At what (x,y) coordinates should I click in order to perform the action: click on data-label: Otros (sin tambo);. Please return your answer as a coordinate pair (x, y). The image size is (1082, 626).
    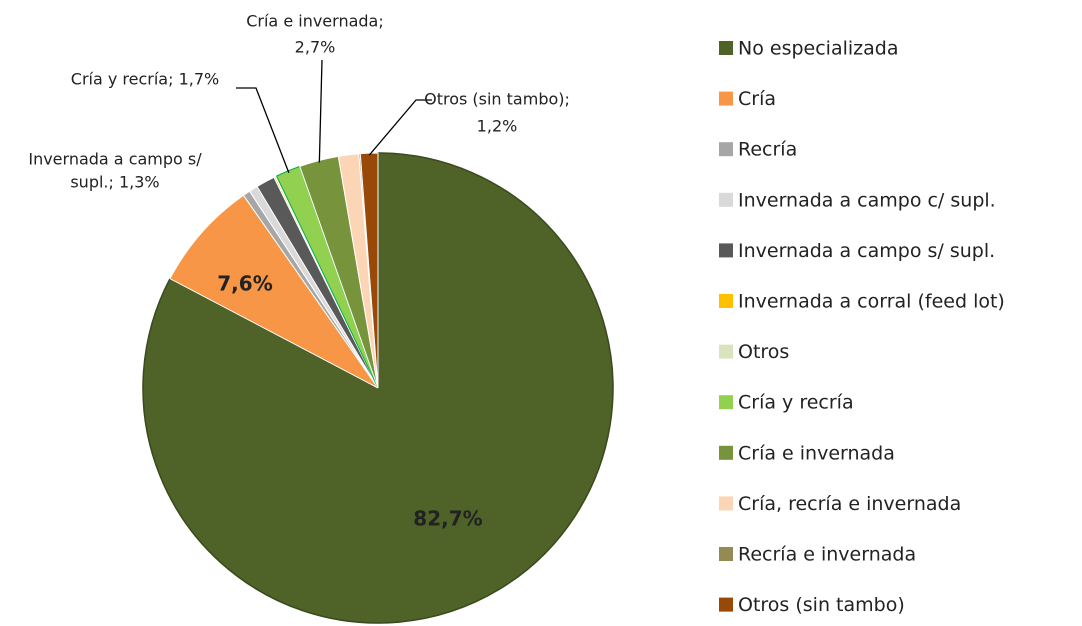
    Looking at the image, I should click on (497, 99).